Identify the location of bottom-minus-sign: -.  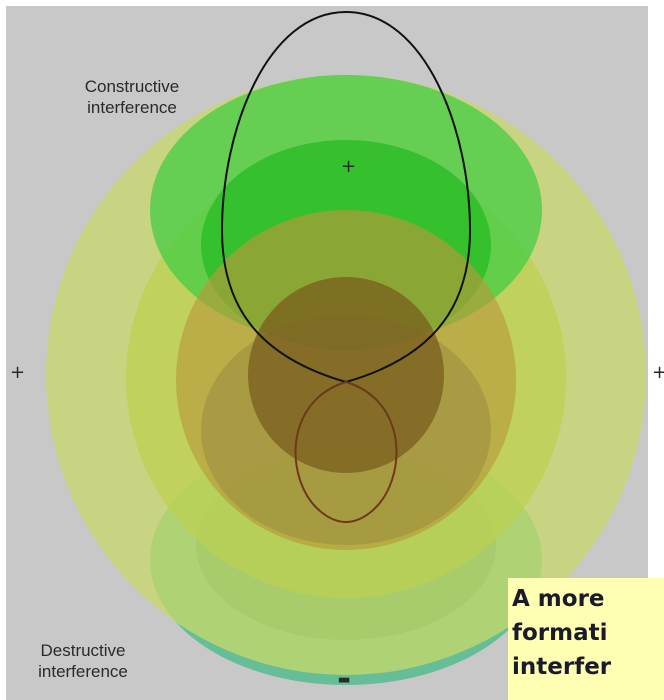
(344, 679).